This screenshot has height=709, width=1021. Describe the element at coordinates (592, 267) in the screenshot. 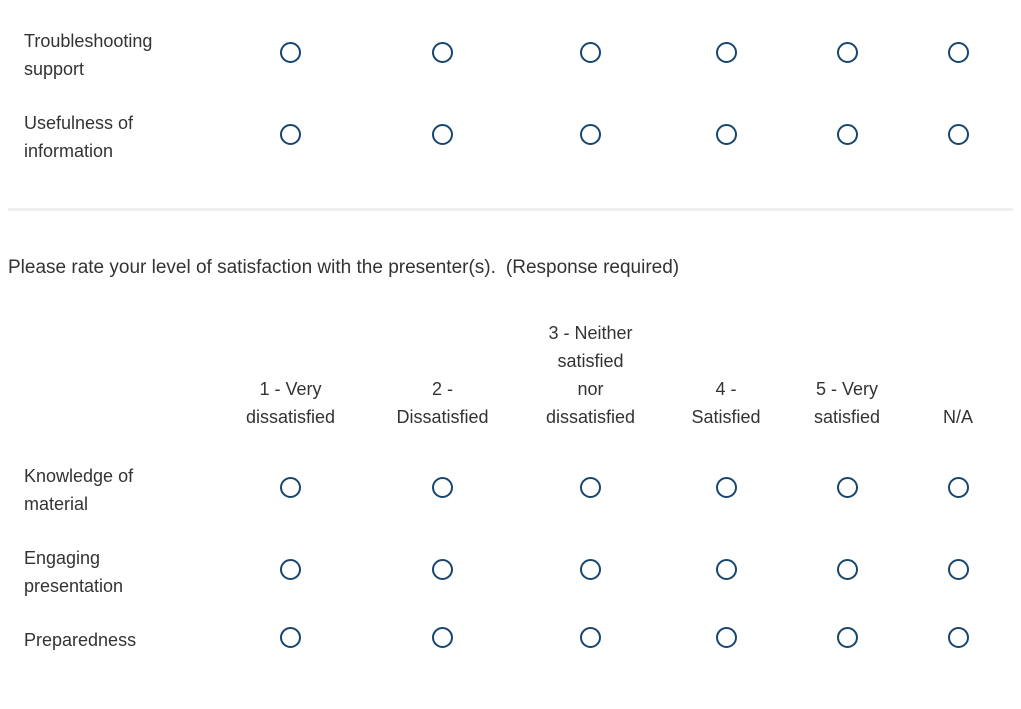

I see `response-required-note: (Response required)` at that location.